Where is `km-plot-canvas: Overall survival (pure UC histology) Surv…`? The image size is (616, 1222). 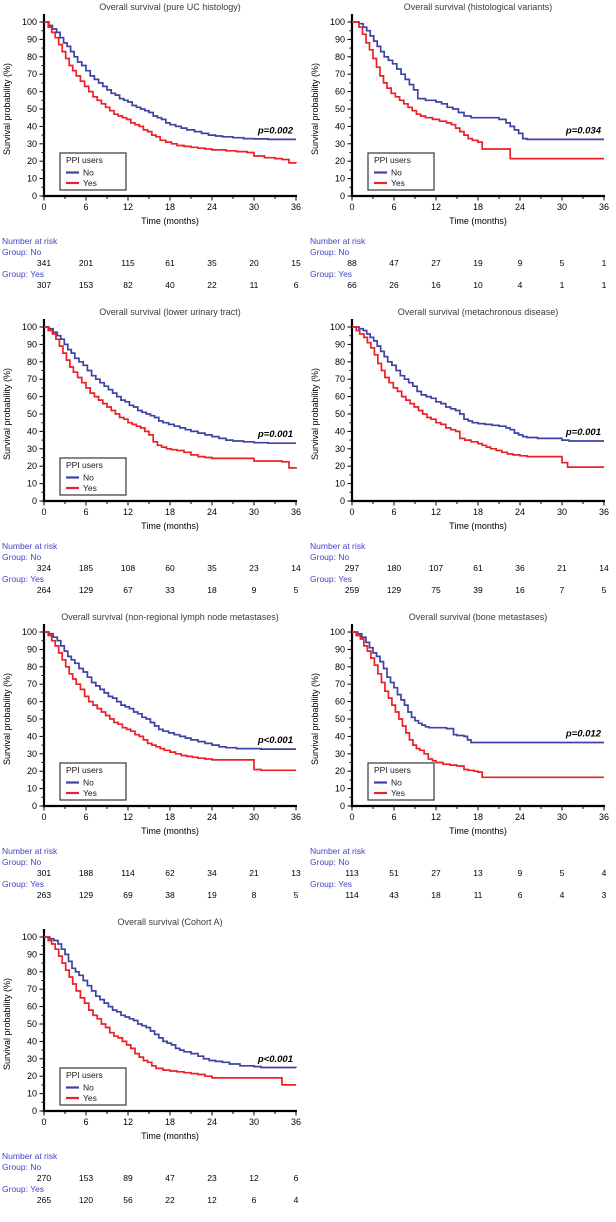
km-plot-canvas: Overall survival (pure UC histology) Surv… is located at coordinates (151, 114).